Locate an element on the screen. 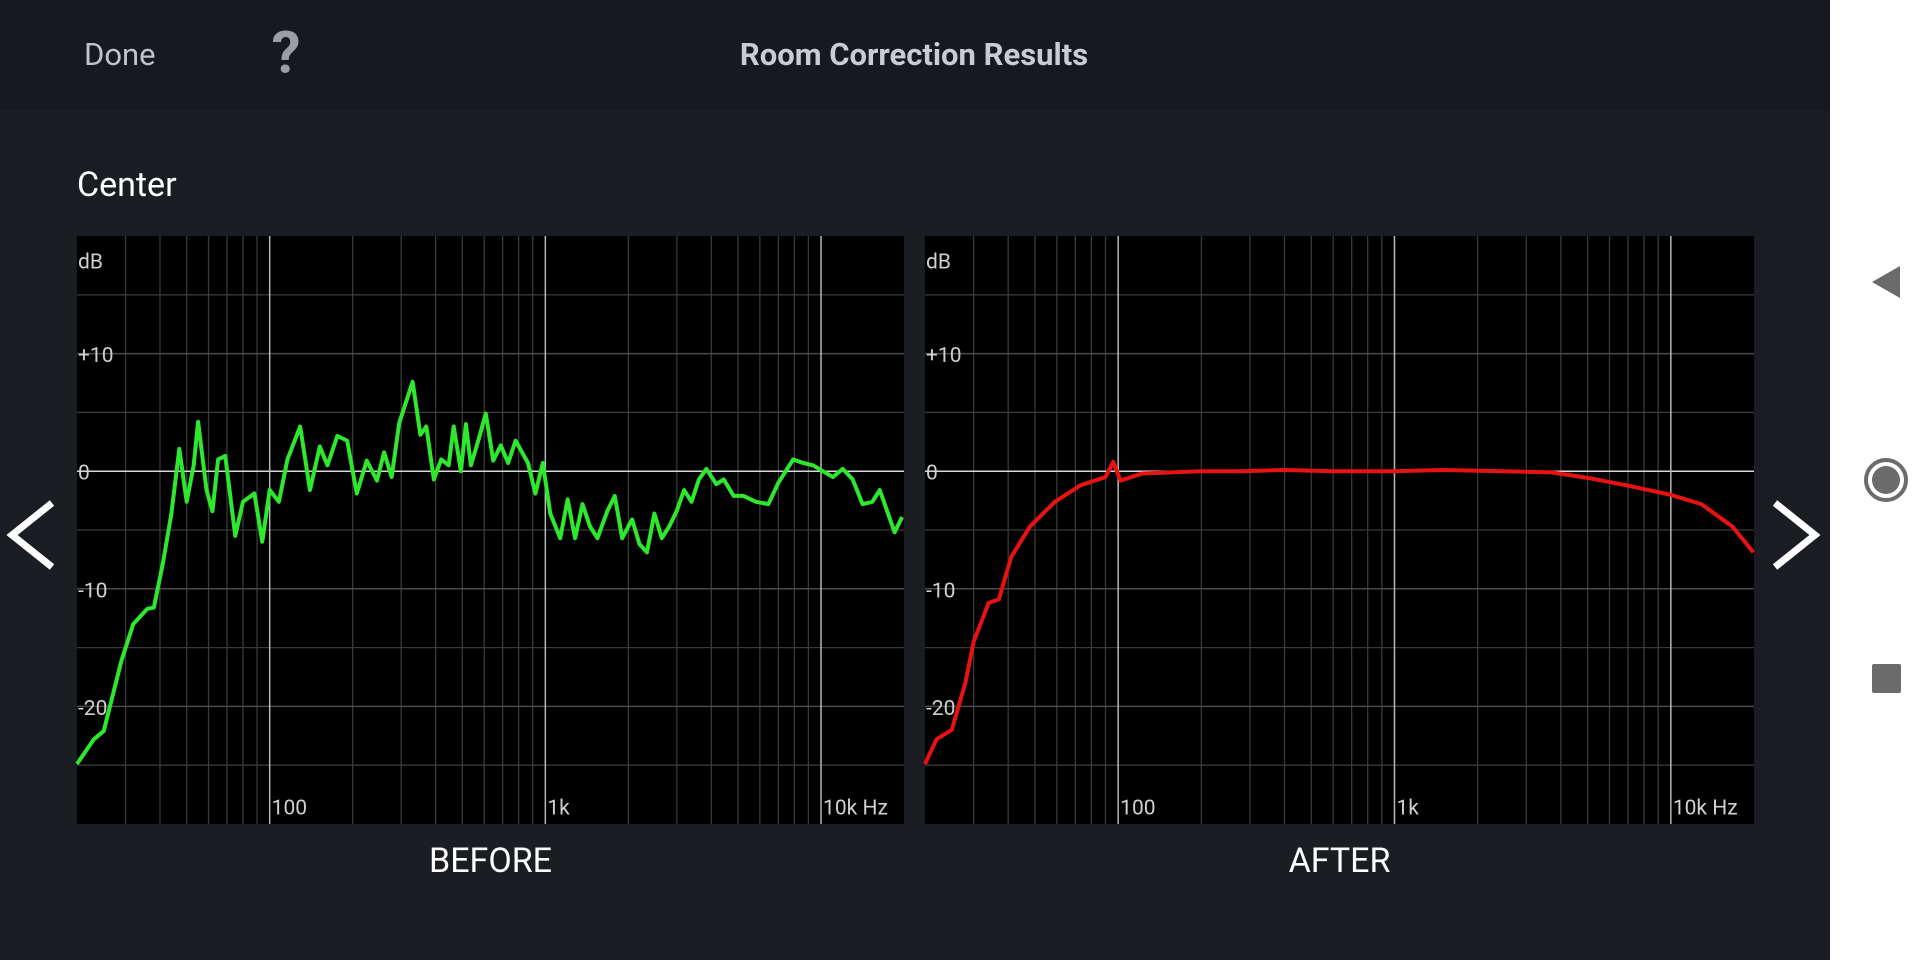 This screenshot has height=960, width=1920. help-button: ? is located at coordinates (286, 53).